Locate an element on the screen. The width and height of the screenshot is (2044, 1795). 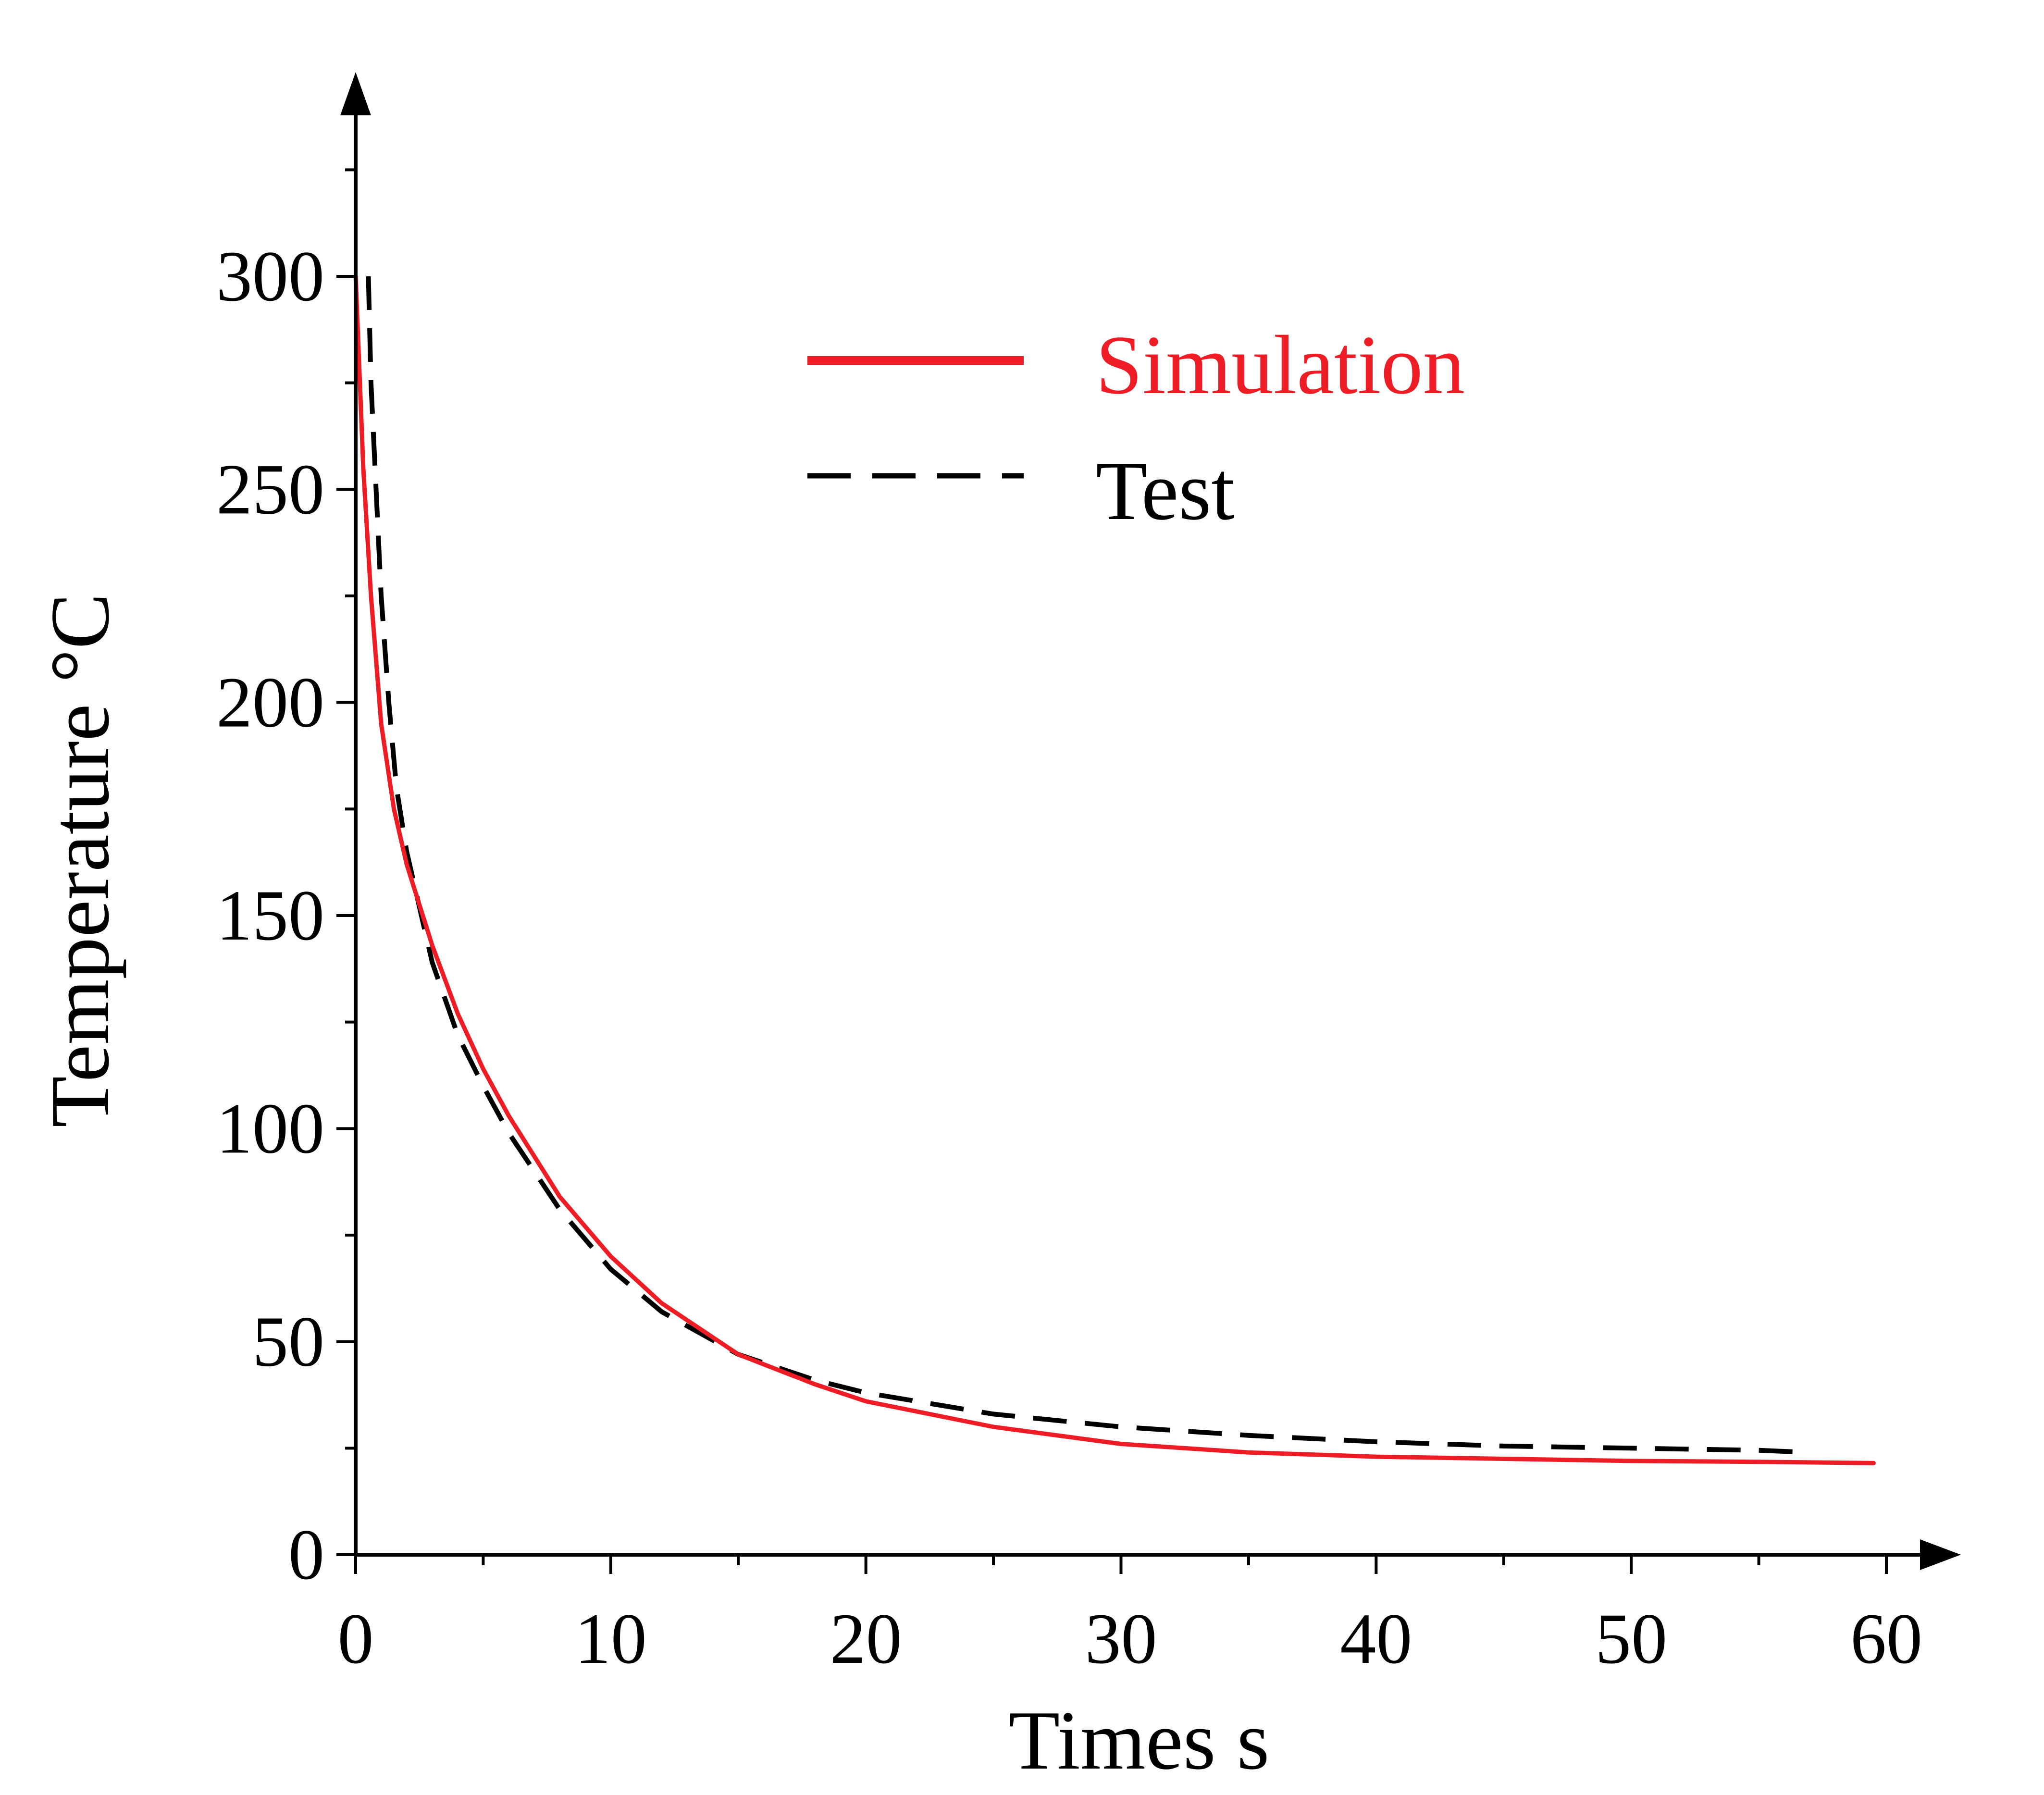
y-tick-label-200: 200 is located at coordinates (270, 703).